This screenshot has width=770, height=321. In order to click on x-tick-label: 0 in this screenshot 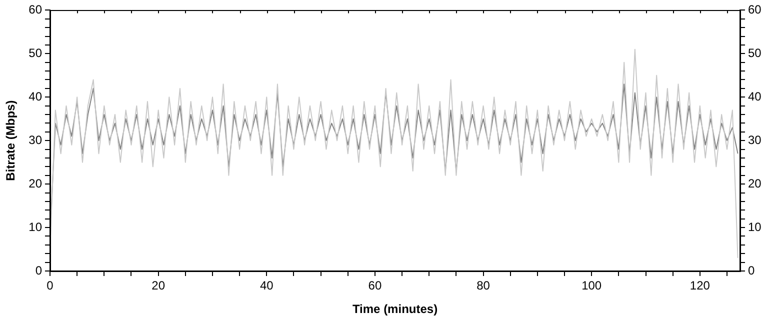, I will do `click(50, 285)`.